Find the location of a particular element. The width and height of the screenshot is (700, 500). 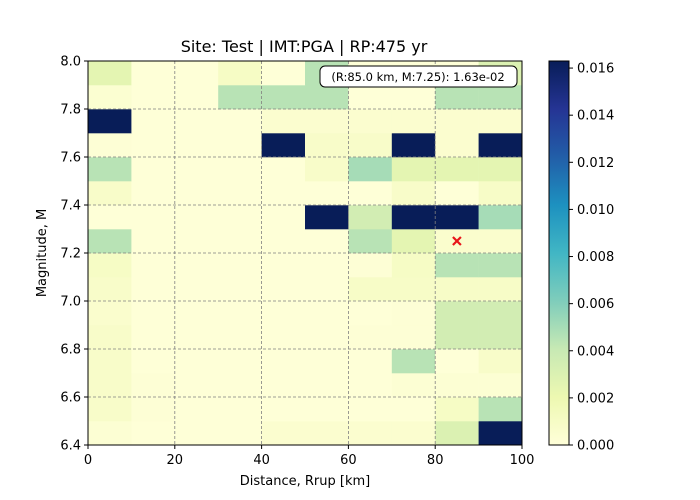

y-tick-label: 7.0 is located at coordinates (70, 302).